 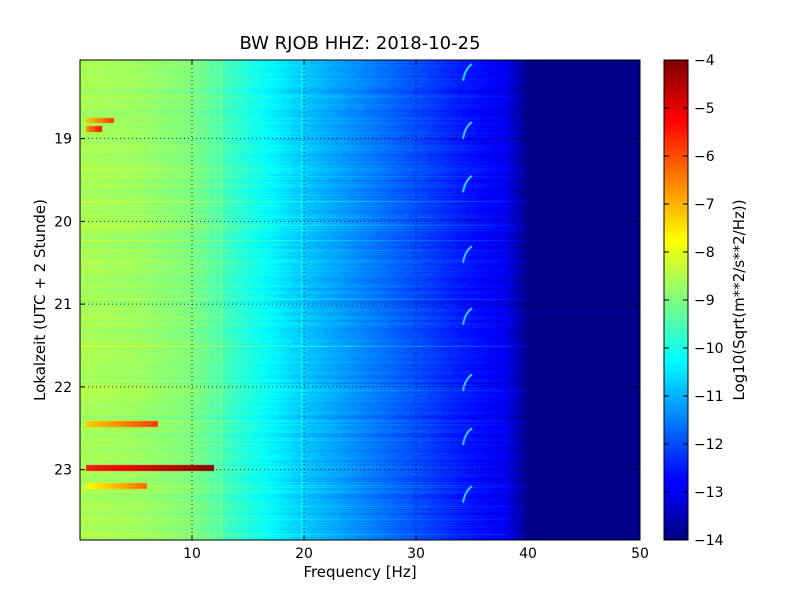 What do you see at coordinates (359, 572) in the screenshot?
I see `x-axis-label: Frequency [Hz]` at bounding box center [359, 572].